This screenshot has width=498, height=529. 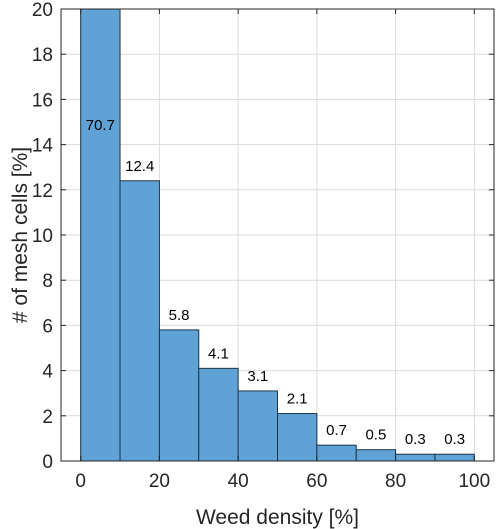 I want to click on x-tick-label: 40, so click(x=238, y=481).